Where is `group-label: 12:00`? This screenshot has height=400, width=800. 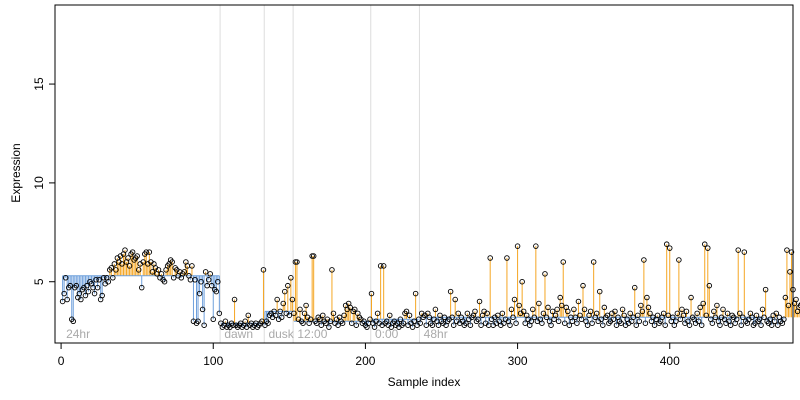
group-label: 12:00 is located at coordinates (312, 334).